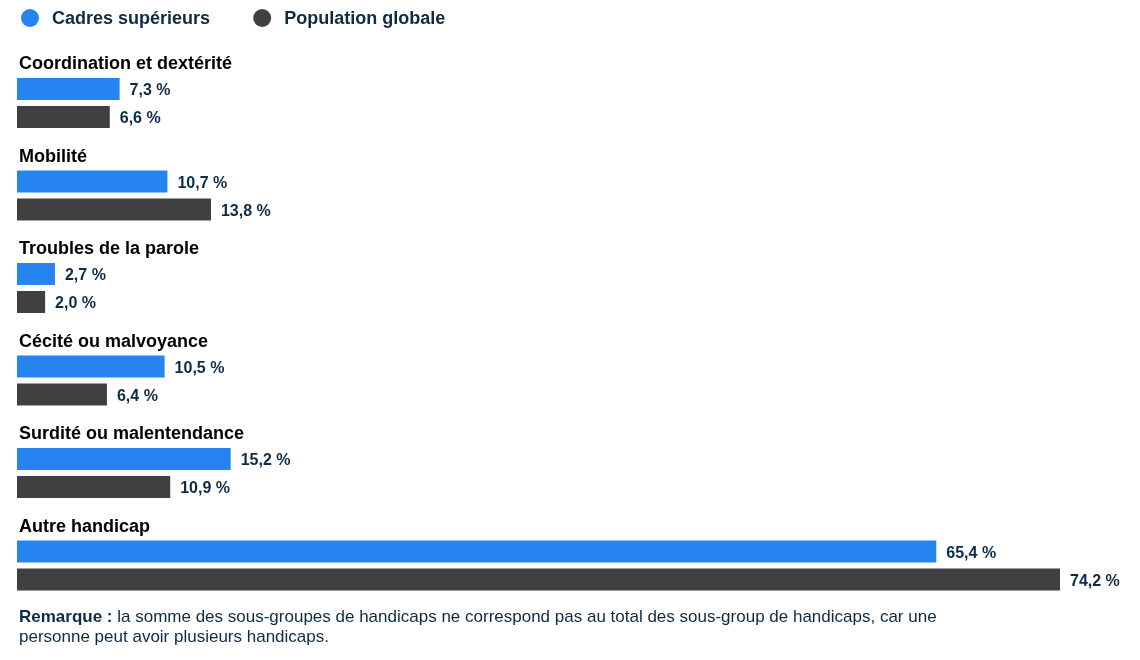 Image resolution: width=1140 pixels, height=660 pixels. Describe the element at coordinates (85, 274) in the screenshot. I see `data-label: 2,7 %` at that location.